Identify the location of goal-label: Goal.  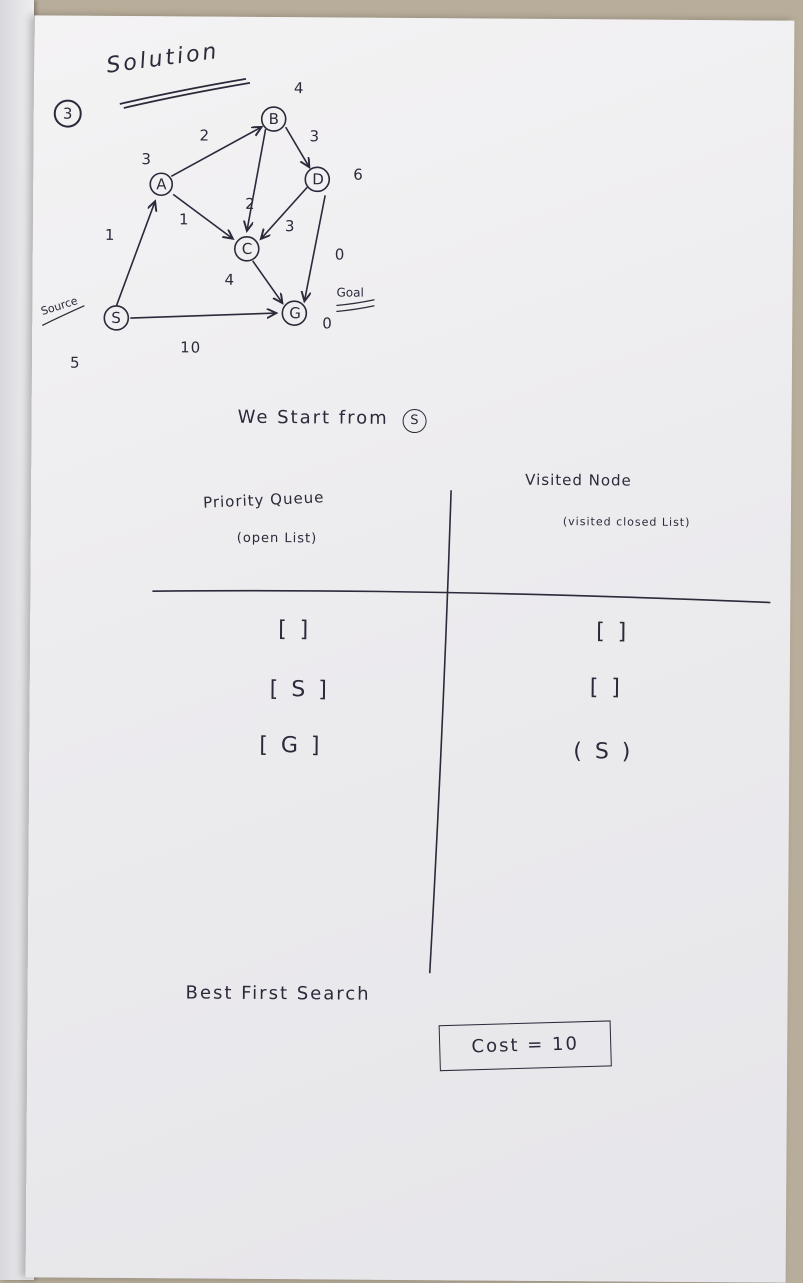
(350, 292).